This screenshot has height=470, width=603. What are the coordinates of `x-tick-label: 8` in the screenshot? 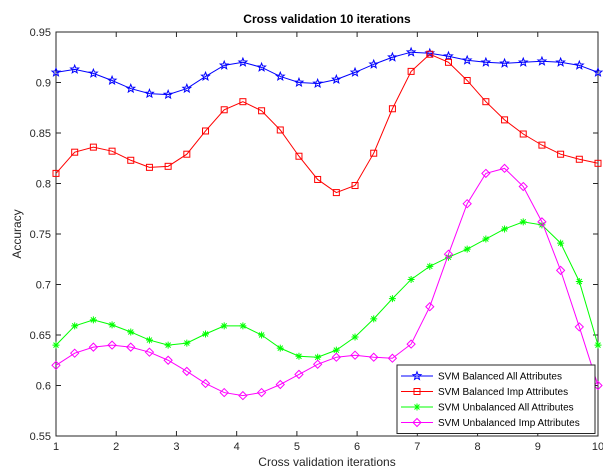 It's located at (477, 447).